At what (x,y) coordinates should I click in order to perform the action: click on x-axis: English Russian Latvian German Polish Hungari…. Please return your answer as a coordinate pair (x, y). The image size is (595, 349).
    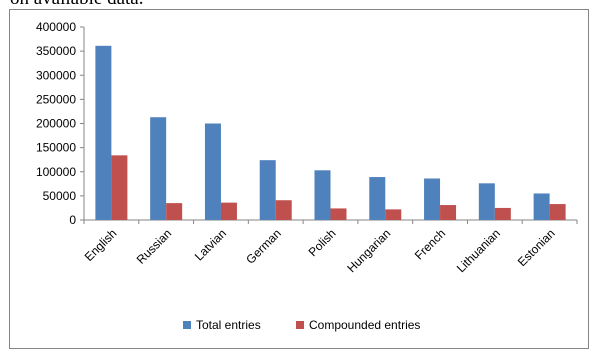
    Looking at the image, I should click on (330, 247).